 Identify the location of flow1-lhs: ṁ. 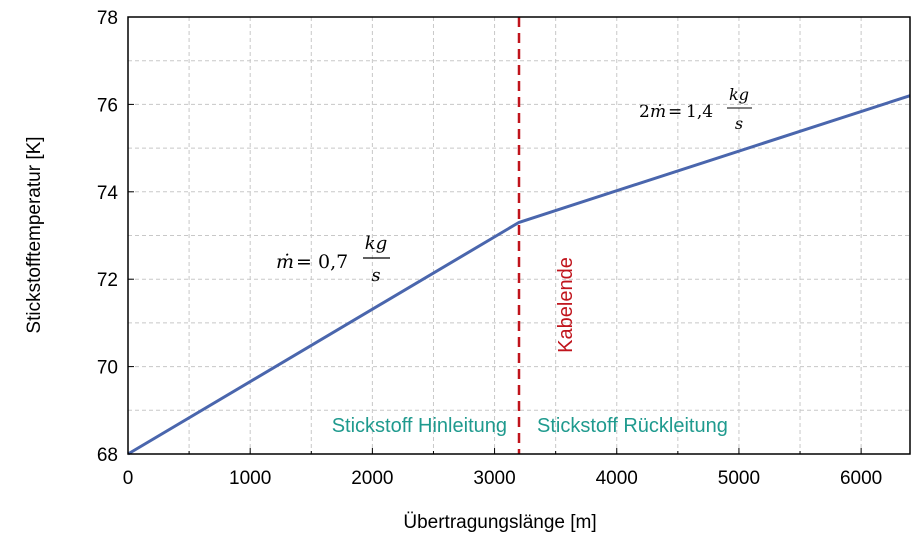
(285, 262).